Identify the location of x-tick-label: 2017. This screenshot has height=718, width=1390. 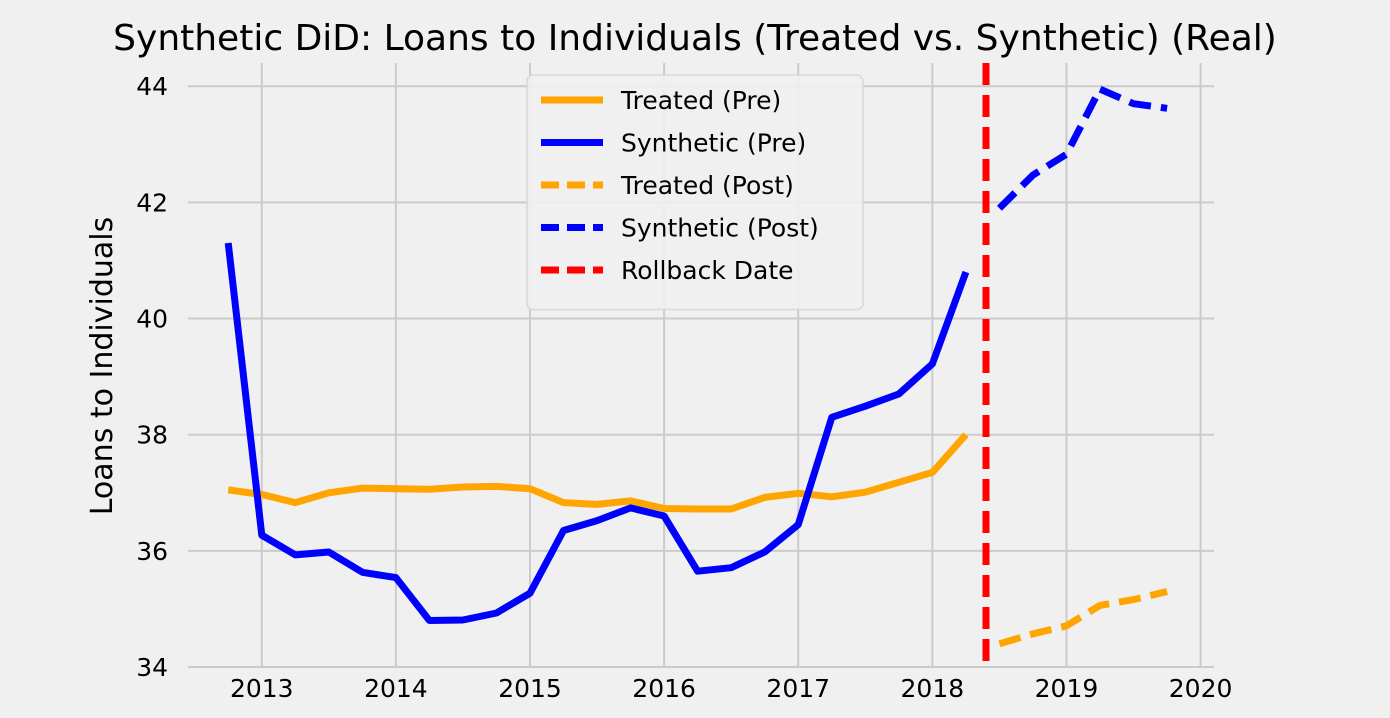
(798, 688).